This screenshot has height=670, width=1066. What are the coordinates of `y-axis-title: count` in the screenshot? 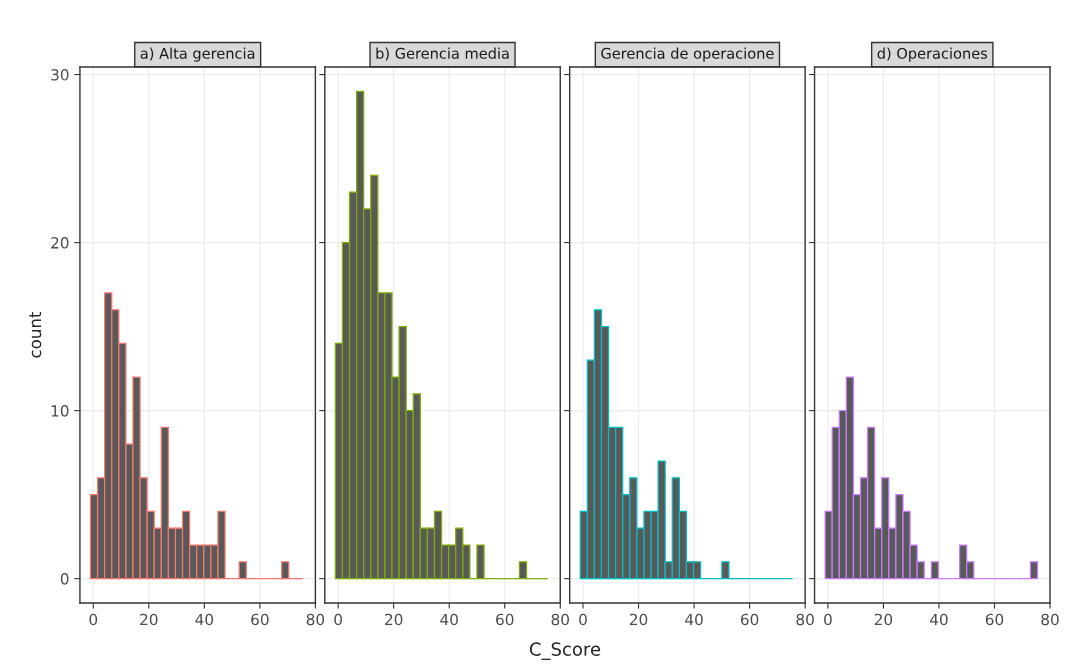 It's located at (35, 334).